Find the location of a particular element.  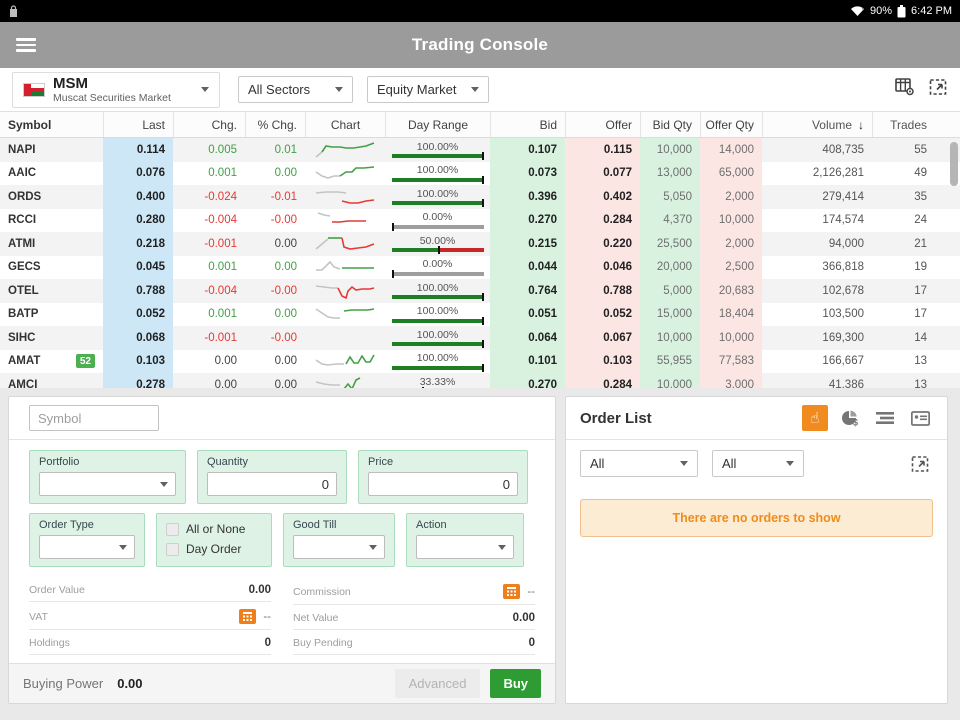

cell-offerq: 10,000 is located at coordinates (731, 220).